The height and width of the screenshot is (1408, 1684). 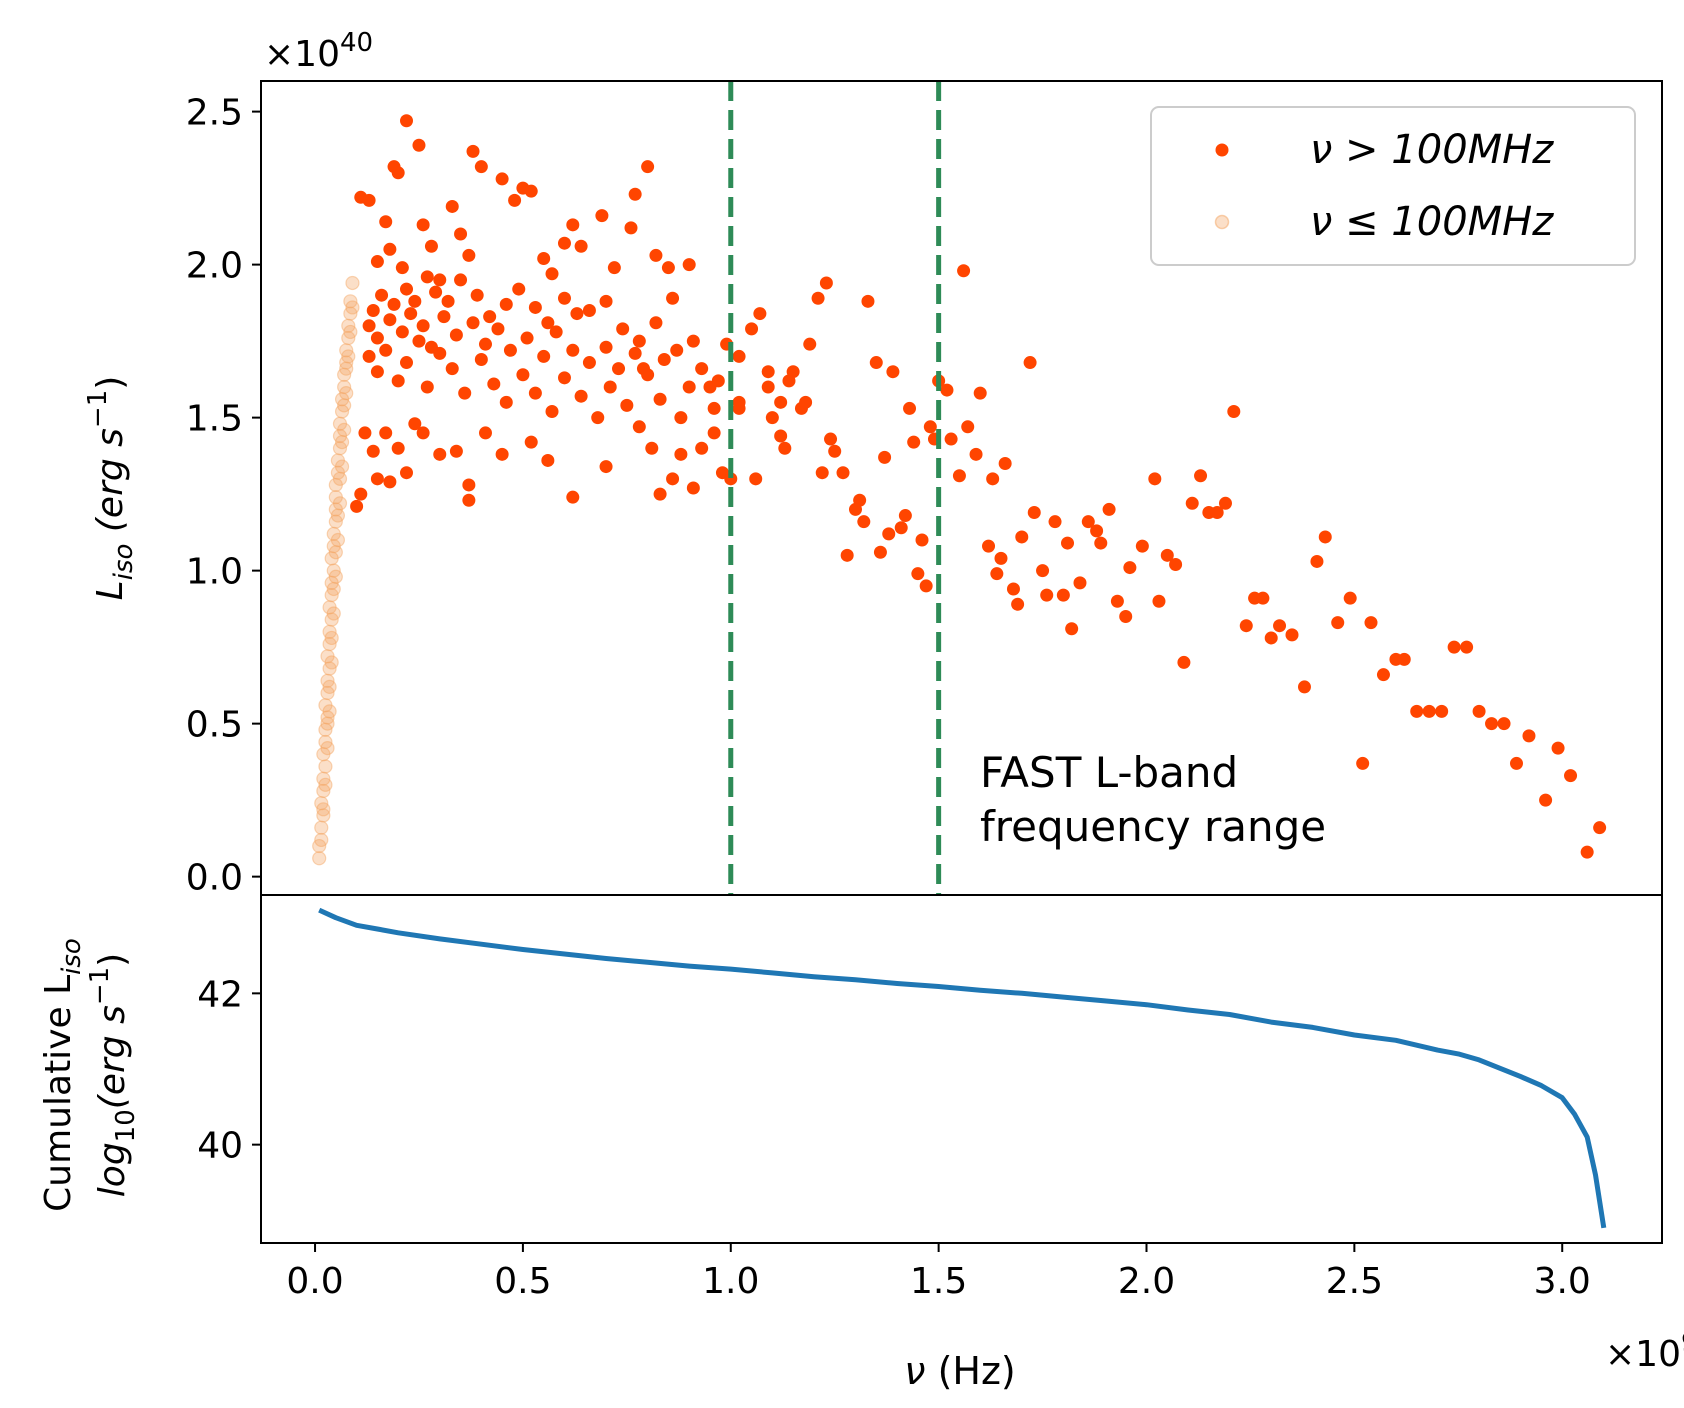 I want to click on bottom-xtick-label-4: 2.0, so click(x=1146, y=1281).